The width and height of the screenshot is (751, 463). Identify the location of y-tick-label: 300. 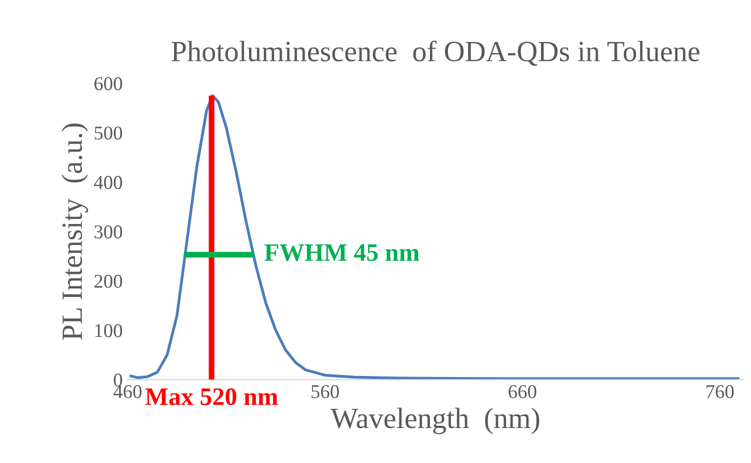
(108, 231).